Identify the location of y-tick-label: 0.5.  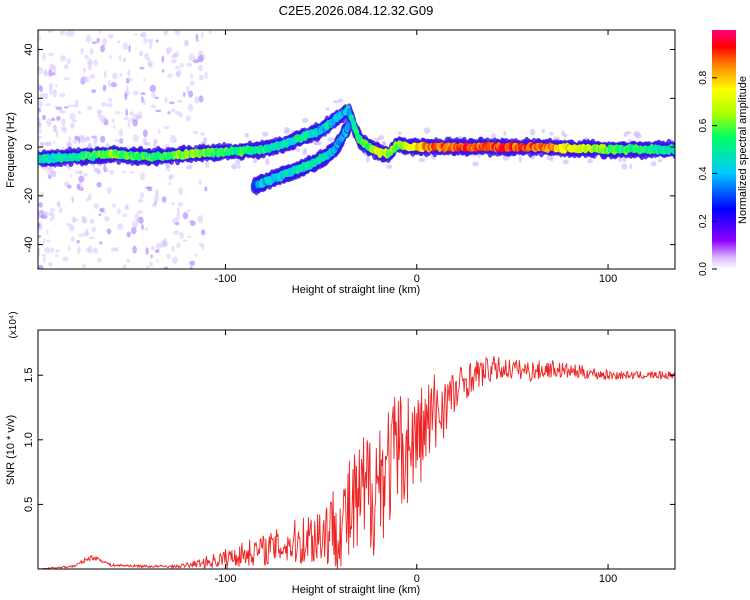
(29, 504).